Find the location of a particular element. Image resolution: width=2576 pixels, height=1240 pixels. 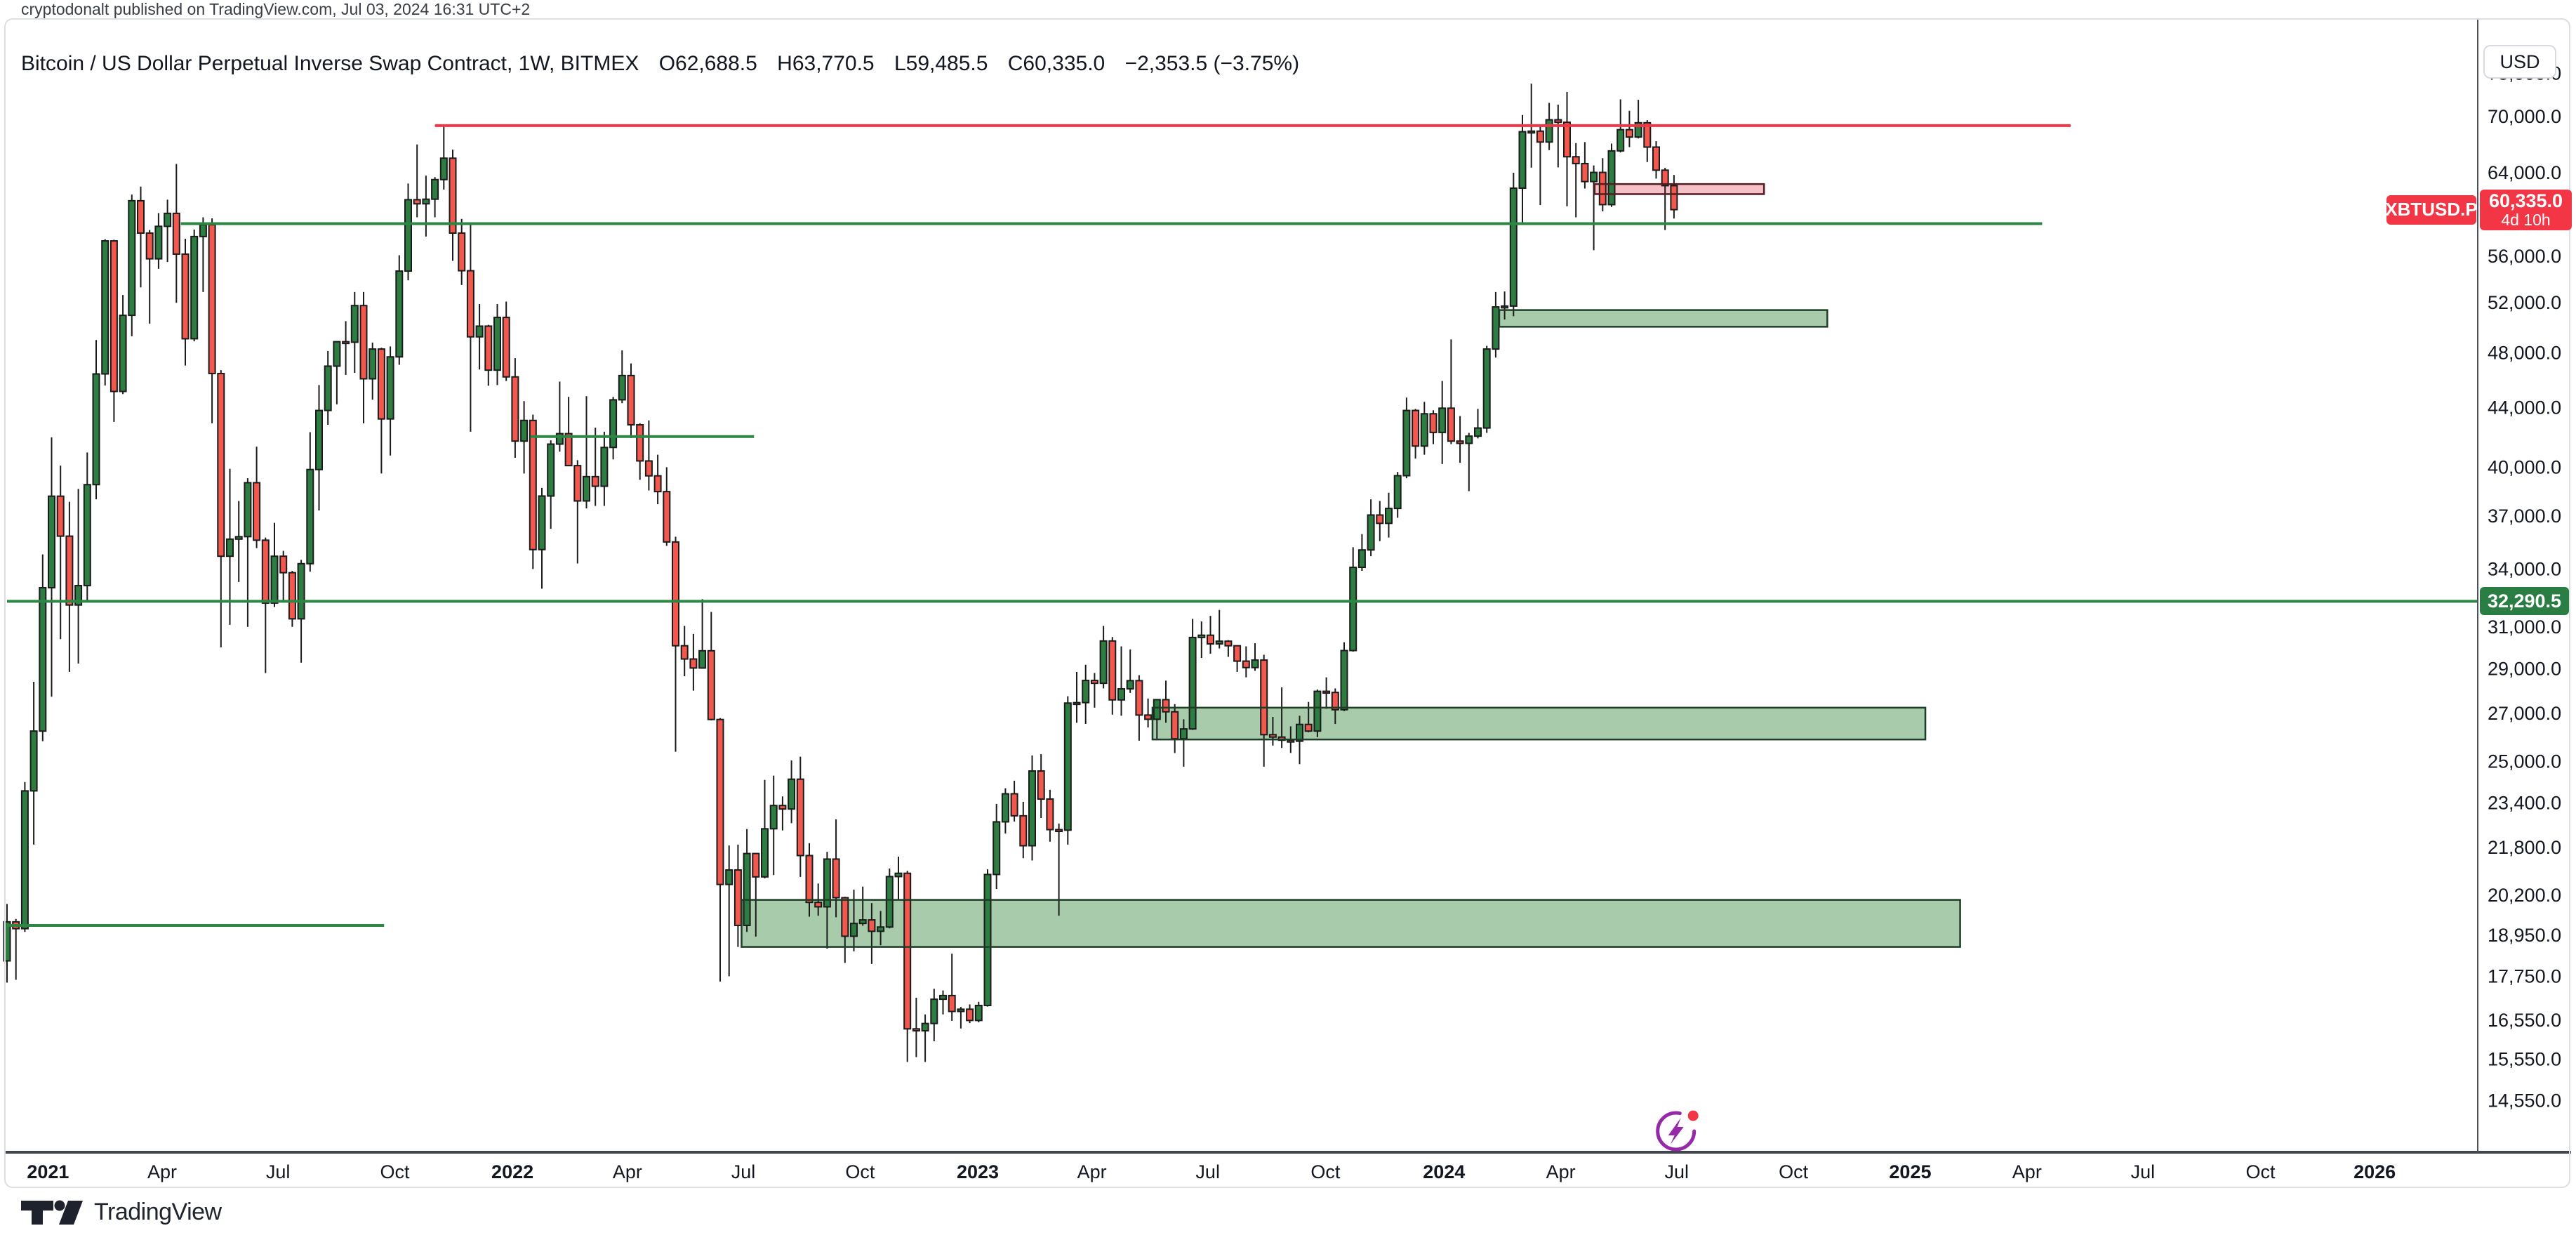

price-tick-label: 25,000.0 is located at coordinates (2524, 761).